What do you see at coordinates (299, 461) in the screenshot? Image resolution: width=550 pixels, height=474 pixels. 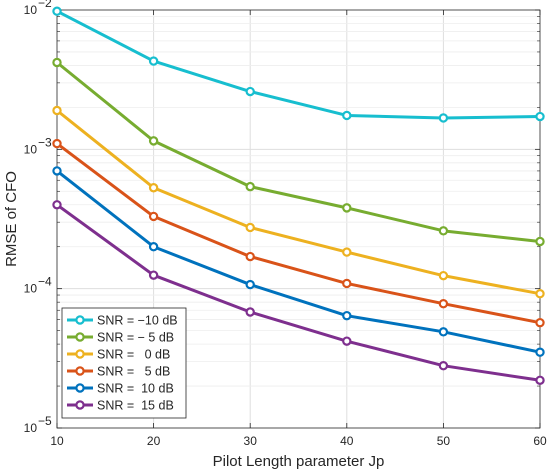 I see `x-axis-label: Pilot Length parameter Jp` at bounding box center [299, 461].